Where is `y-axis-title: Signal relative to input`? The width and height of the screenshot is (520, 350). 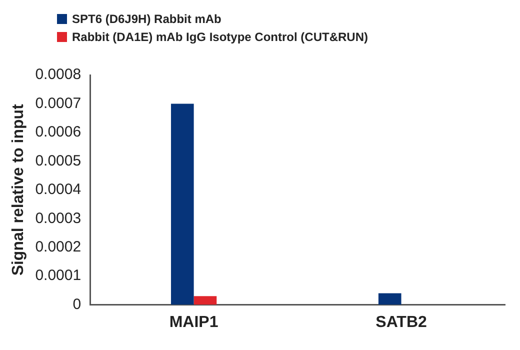
y-axis-title: Signal relative to input is located at coordinates (19, 189).